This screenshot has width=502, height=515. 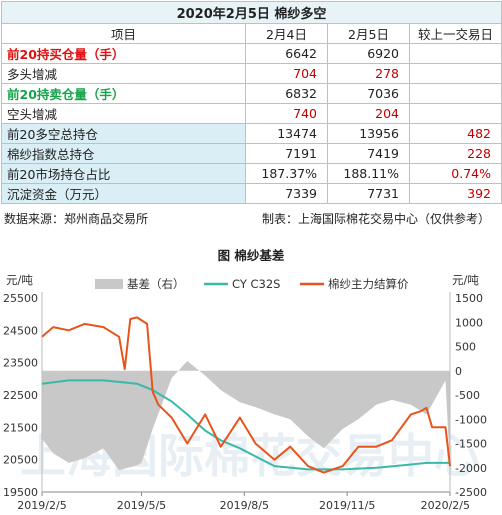 I want to click on row-label: 棉纱指数总持仓, so click(x=123, y=153).